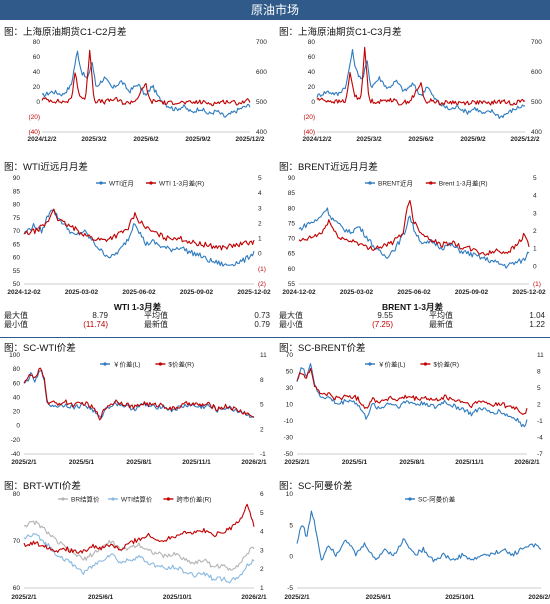  Describe the element at coordinates (197, 292) in the screenshot. I see `x-tick-label: 2025-09-02` at that location.